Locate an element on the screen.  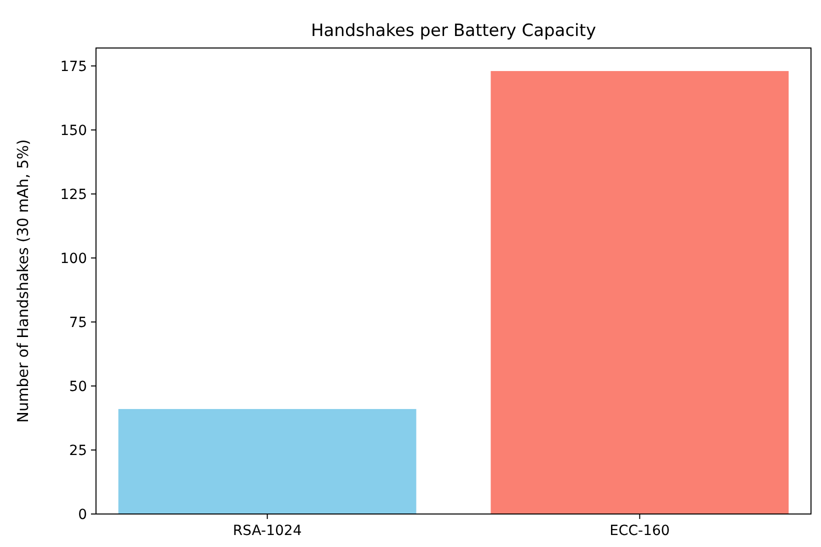
y-tick-label: 25 is located at coordinates (78, 450).